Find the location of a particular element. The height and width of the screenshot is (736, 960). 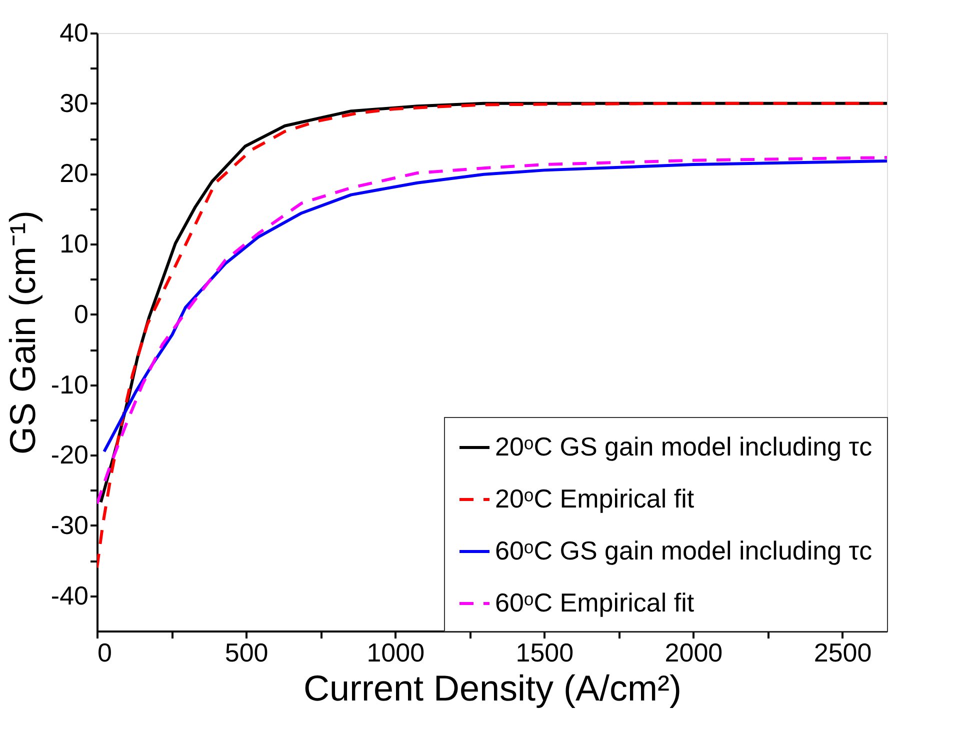

x-tick-label: 1000 is located at coordinates (395, 653).